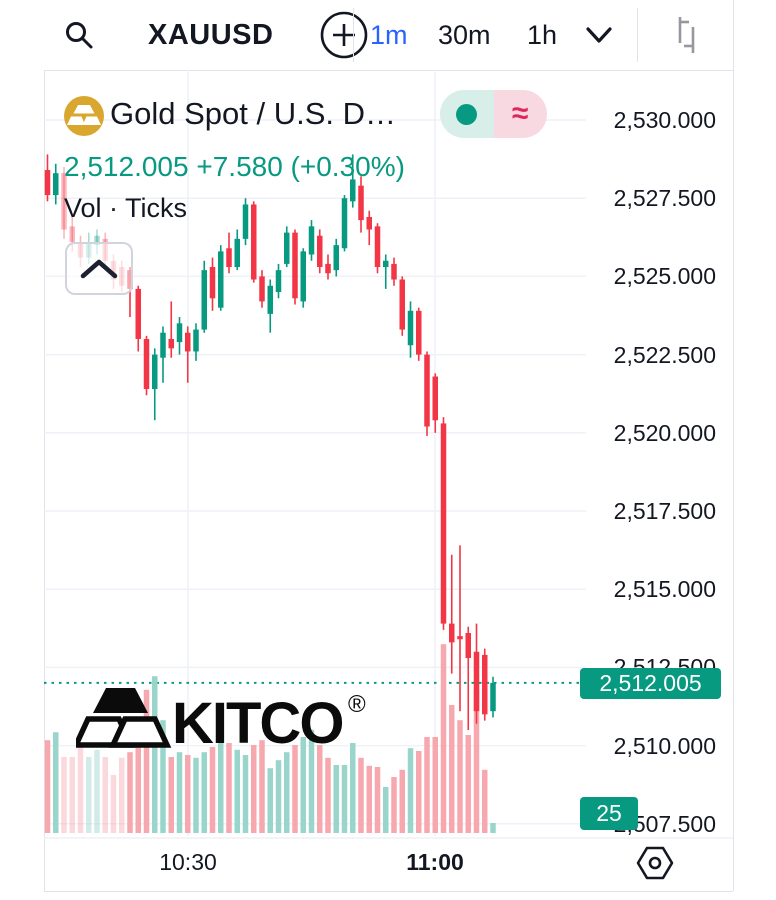  I want to click on chevron-up-icon, so click(99, 268).